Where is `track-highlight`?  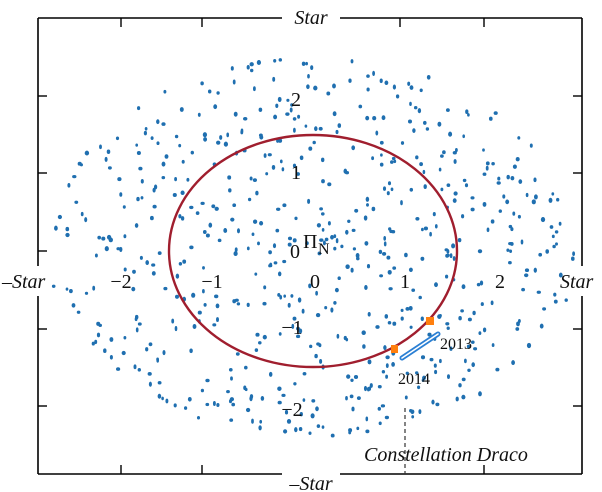
track-highlight is located at coordinates (420, 346).